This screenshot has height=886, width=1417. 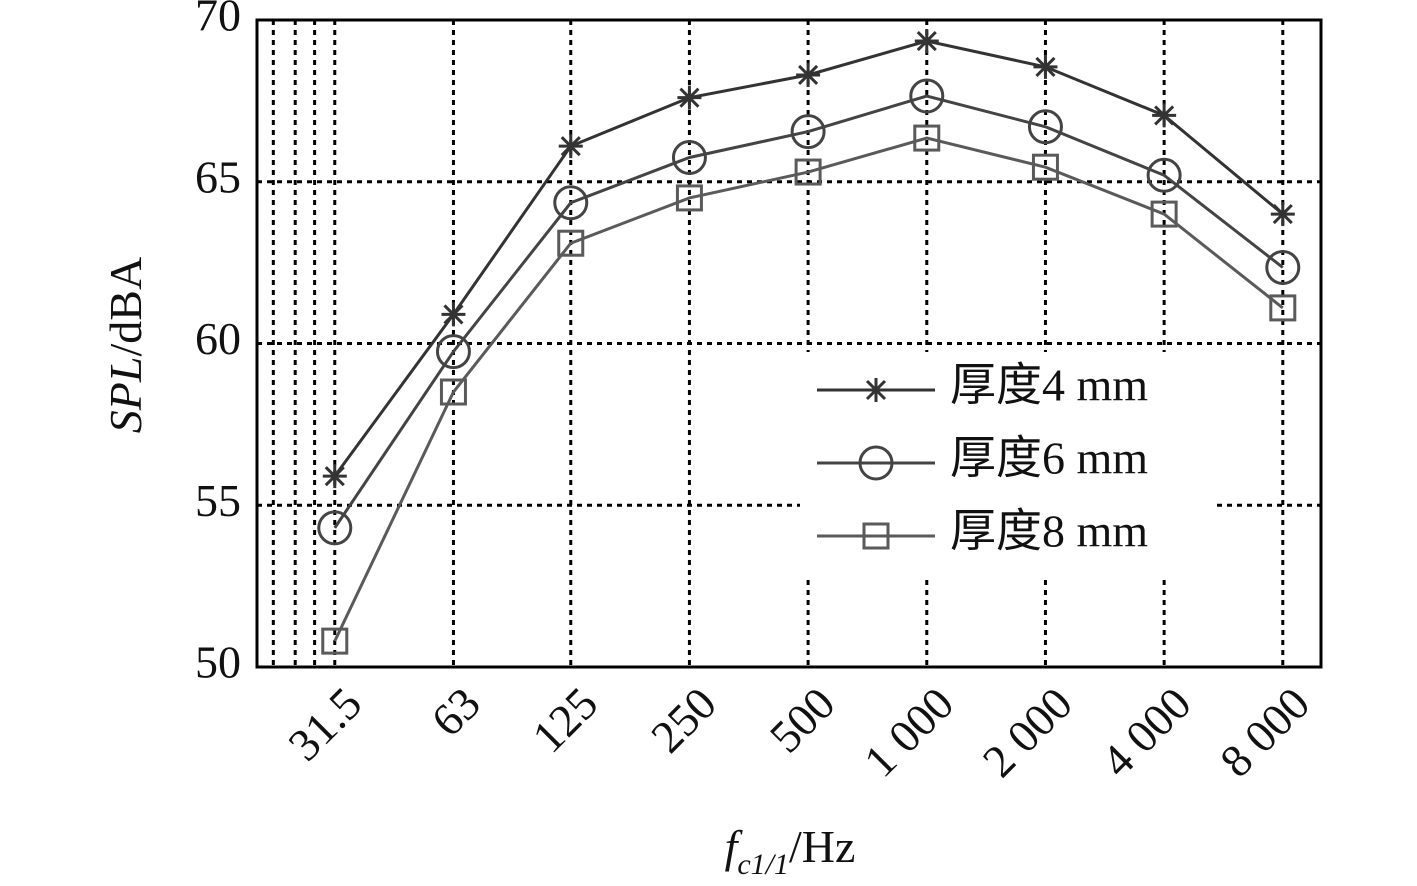 What do you see at coordinates (455, 711) in the screenshot?
I see `x-tick-label: 63` at bounding box center [455, 711].